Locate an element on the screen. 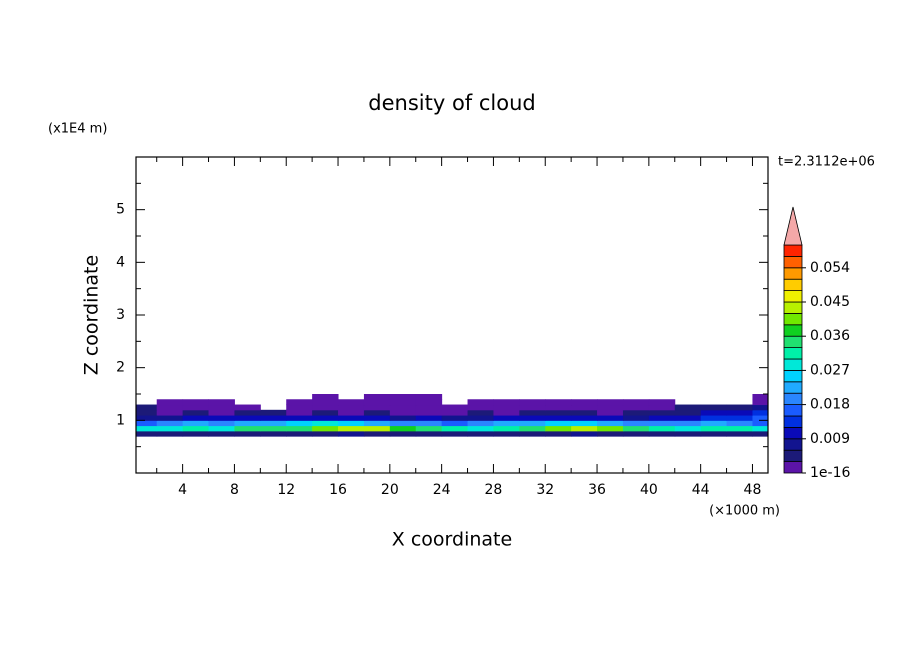  x-tick-label: 32 is located at coordinates (545, 490).